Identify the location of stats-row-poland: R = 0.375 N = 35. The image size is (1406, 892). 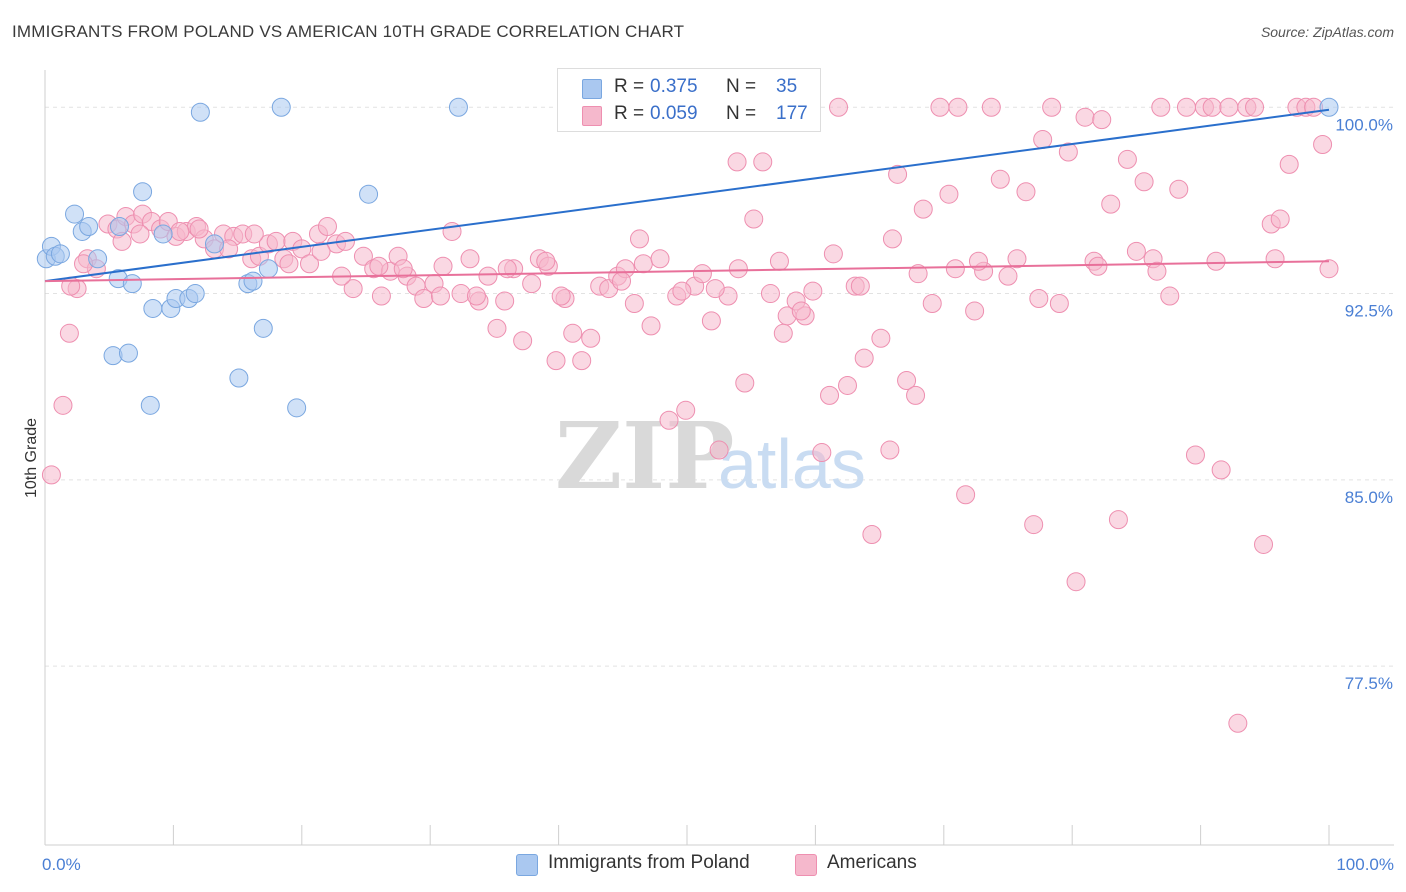
(689, 88).